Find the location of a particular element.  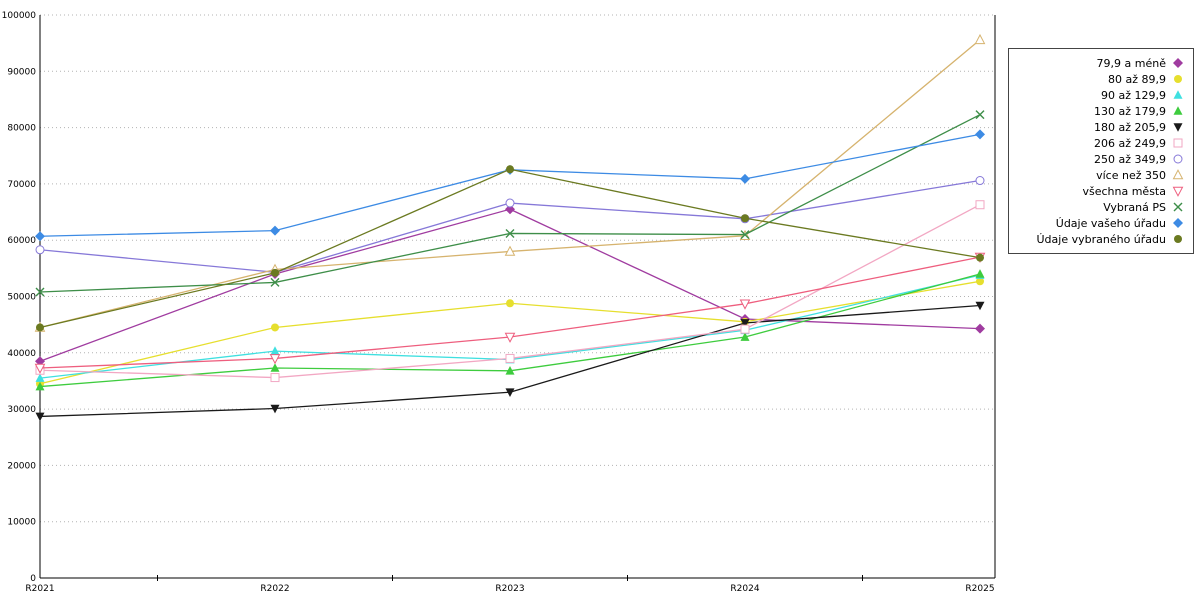

legend-item: Údaje vybraného úřadu is located at coordinates (1101, 239).